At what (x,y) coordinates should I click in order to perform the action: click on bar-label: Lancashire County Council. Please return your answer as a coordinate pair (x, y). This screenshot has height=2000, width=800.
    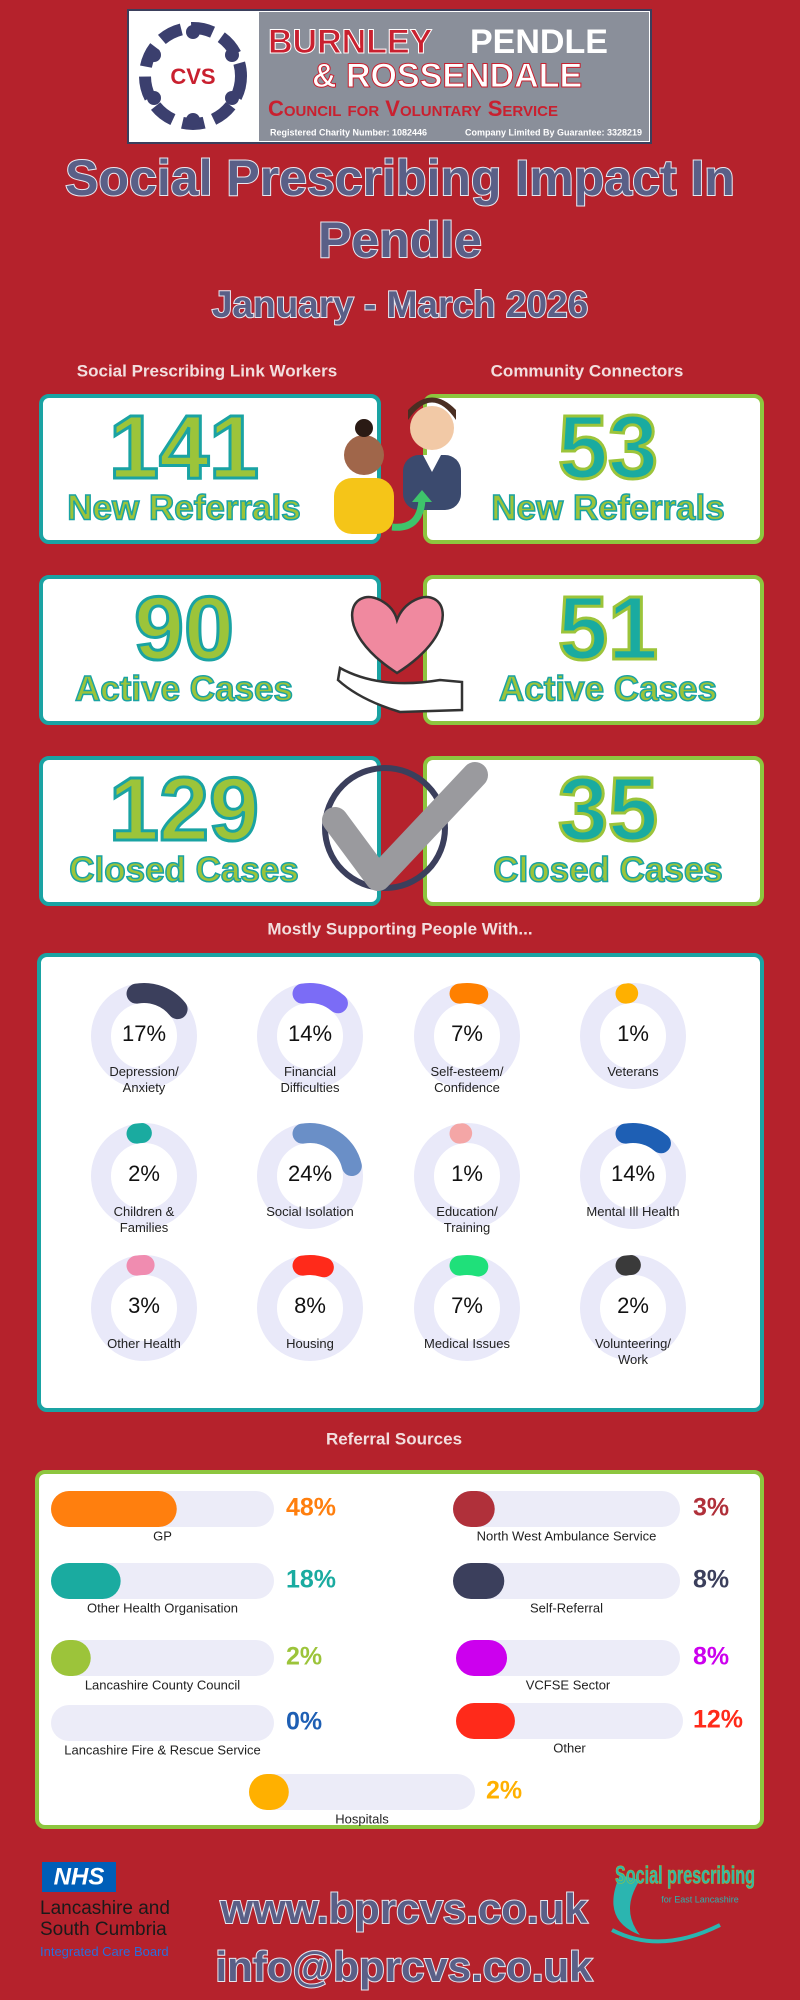
    Looking at the image, I should click on (162, 1684).